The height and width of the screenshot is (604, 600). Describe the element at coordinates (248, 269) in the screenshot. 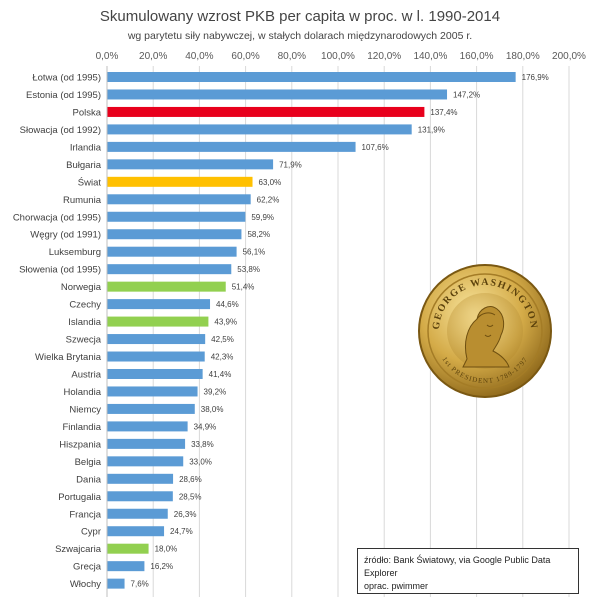

I see `data-label: 53,8%` at that location.